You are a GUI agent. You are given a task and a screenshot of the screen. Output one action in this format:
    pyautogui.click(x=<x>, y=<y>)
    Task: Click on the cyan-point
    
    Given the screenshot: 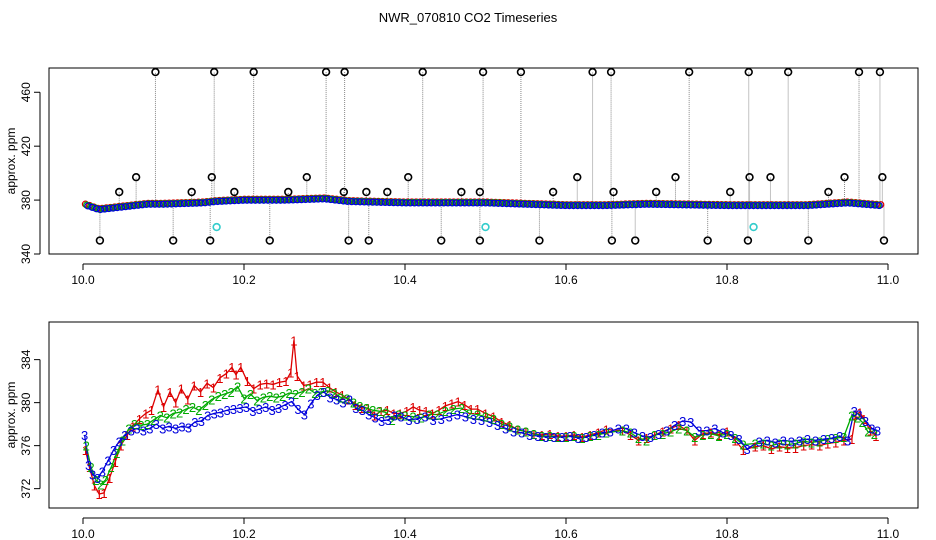 What is the action you would take?
    pyautogui.click(x=753, y=227)
    